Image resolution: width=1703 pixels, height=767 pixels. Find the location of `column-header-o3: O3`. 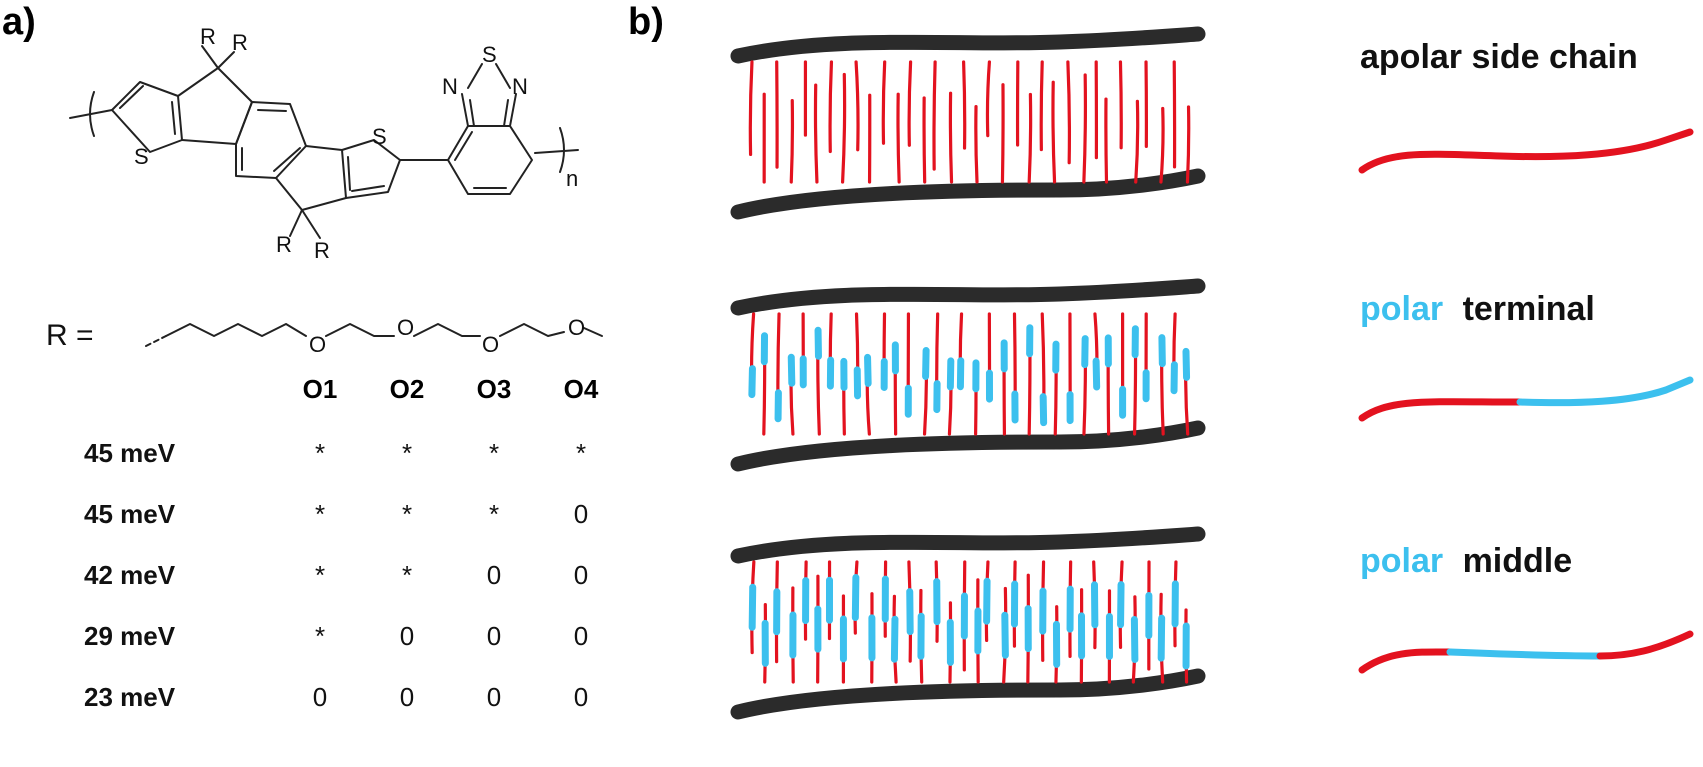

column-header-o3: O3 is located at coordinates (494, 389).